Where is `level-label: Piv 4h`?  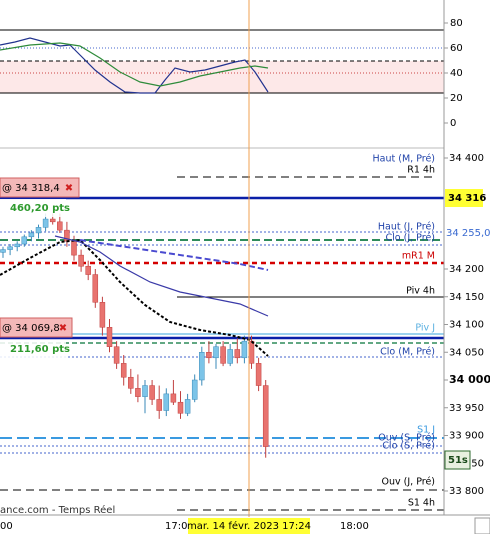 level-label: Piv 4h is located at coordinates (420, 291).